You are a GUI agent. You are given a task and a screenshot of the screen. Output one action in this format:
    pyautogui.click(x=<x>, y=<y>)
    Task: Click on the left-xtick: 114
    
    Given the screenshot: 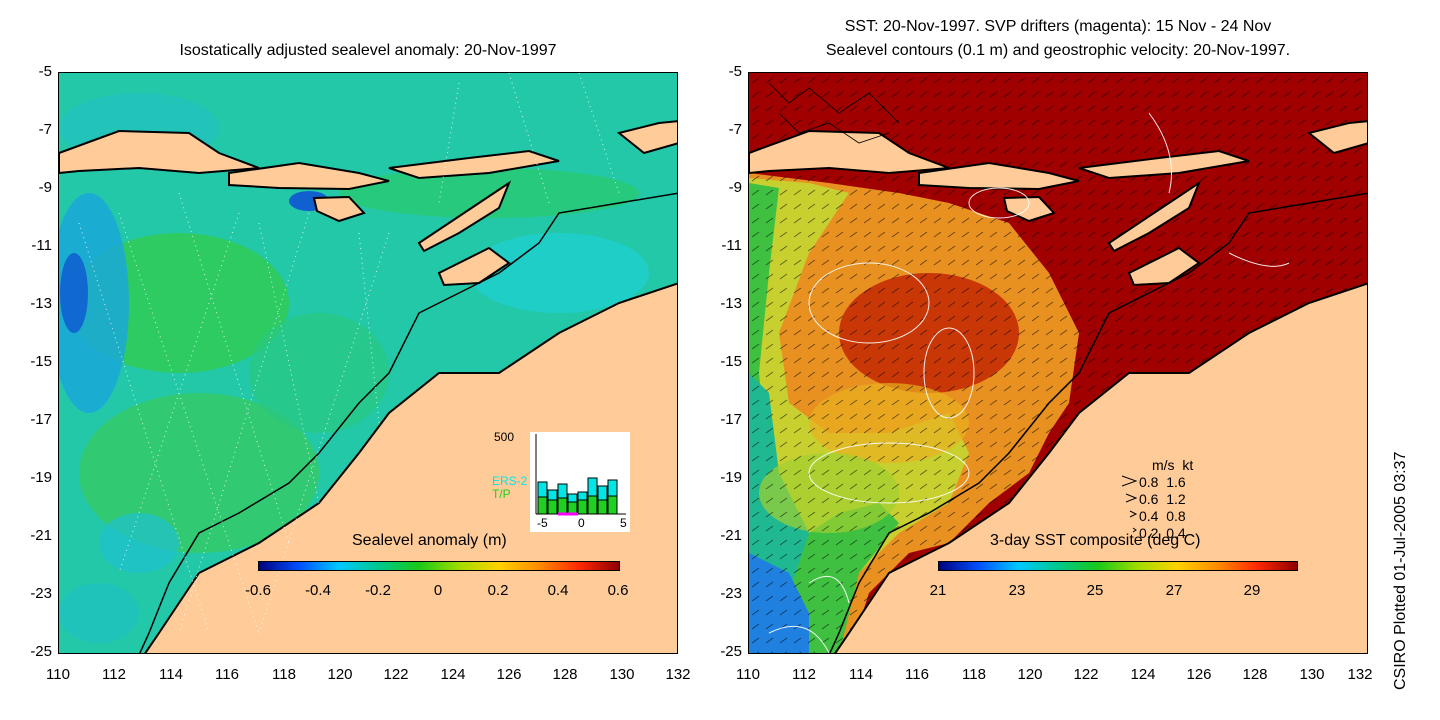 What is the action you would take?
    pyautogui.click(x=171, y=674)
    